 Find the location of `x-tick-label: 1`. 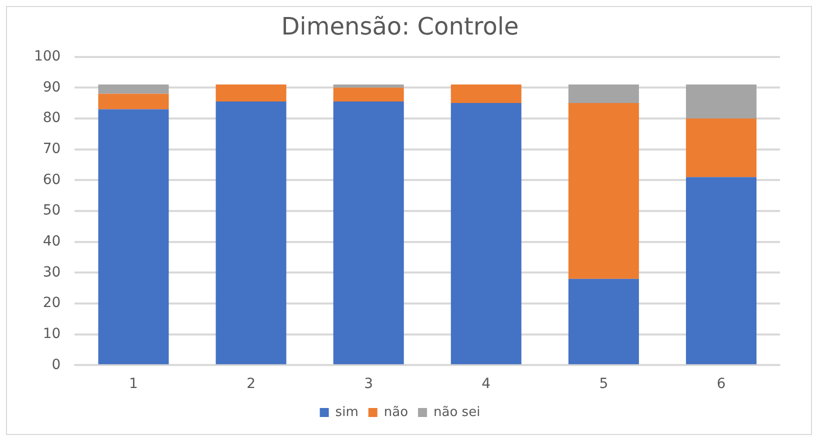

x-tick-label: 1 is located at coordinates (133, 384).